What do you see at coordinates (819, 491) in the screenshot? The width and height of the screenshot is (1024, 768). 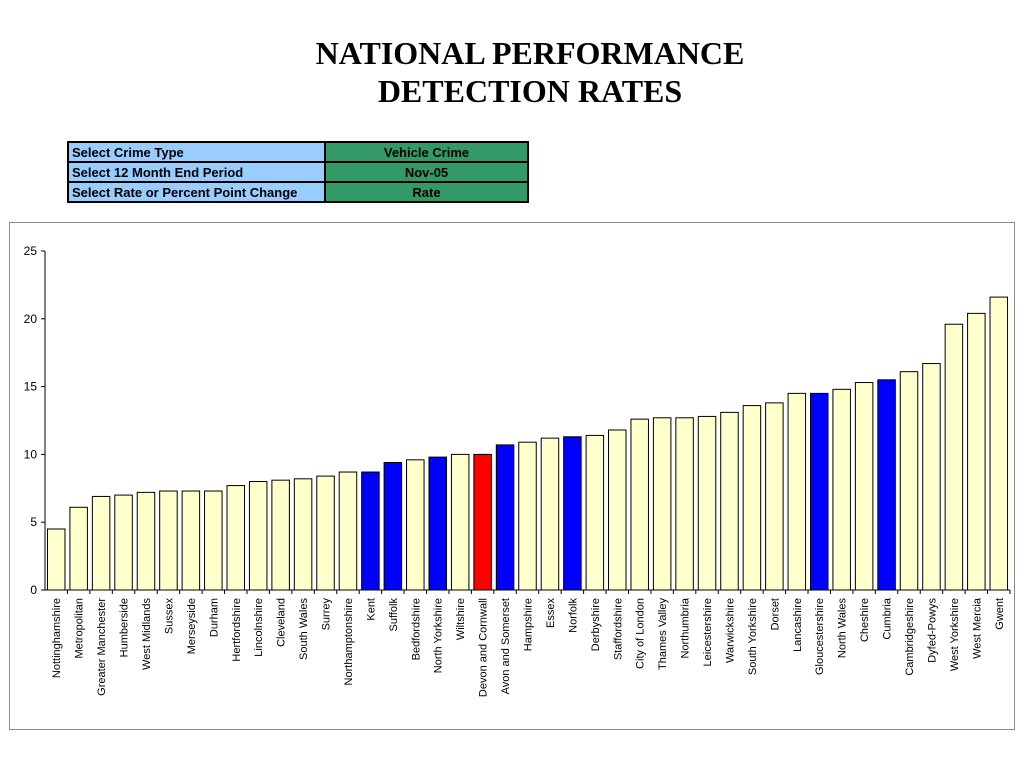 I see `bar-gloucestershire` at bounding box center [819, 491].